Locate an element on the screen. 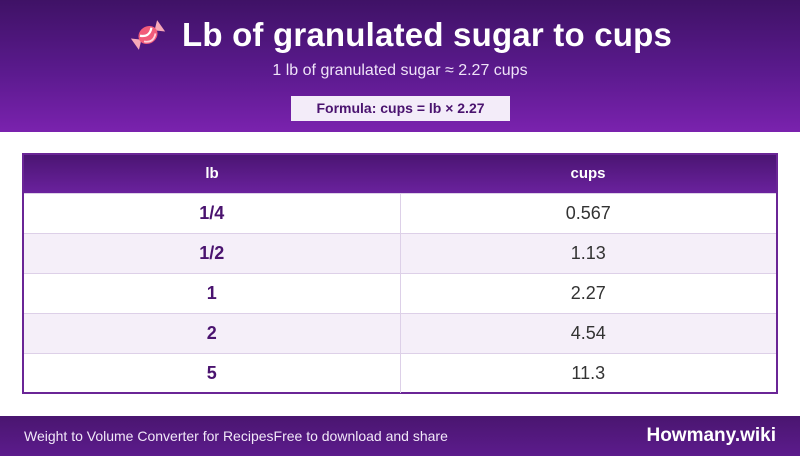  table-row: 5 11.3 is located at coordinates (400, 372).